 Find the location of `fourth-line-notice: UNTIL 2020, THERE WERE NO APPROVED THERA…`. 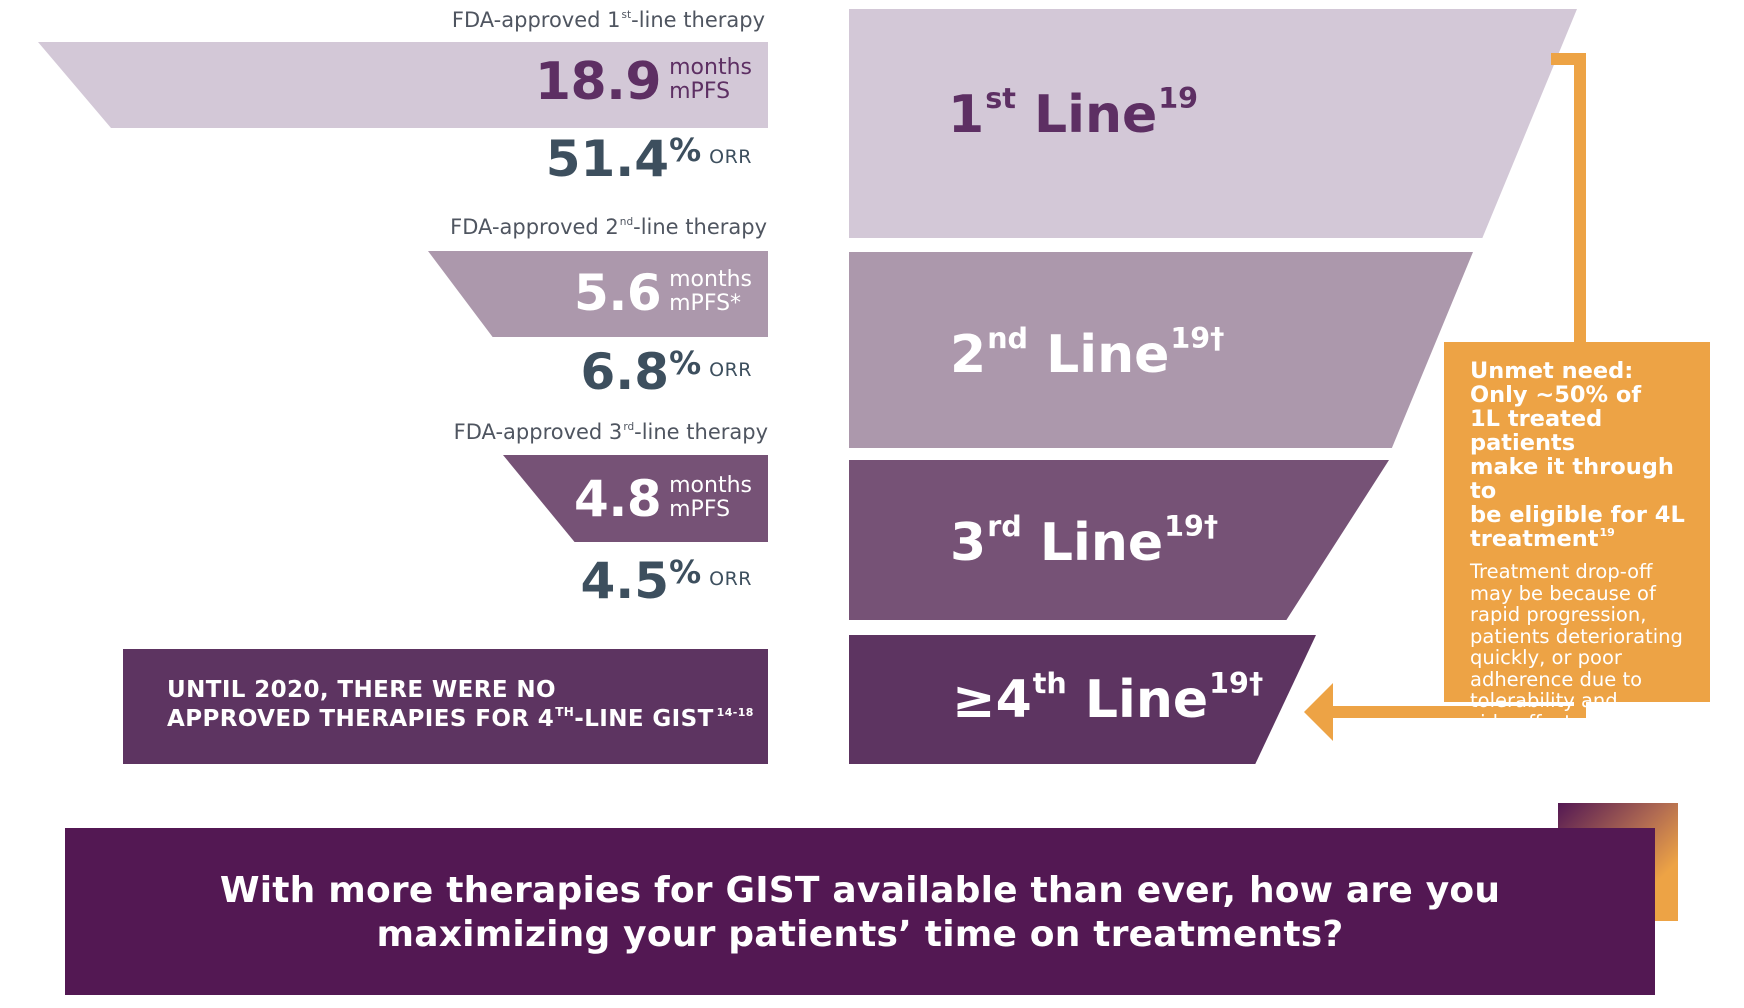

fourth-line-notice: UNTIL 2020, THERE WERE NO APPROVED THERA… is located at coordinates (445, 706).